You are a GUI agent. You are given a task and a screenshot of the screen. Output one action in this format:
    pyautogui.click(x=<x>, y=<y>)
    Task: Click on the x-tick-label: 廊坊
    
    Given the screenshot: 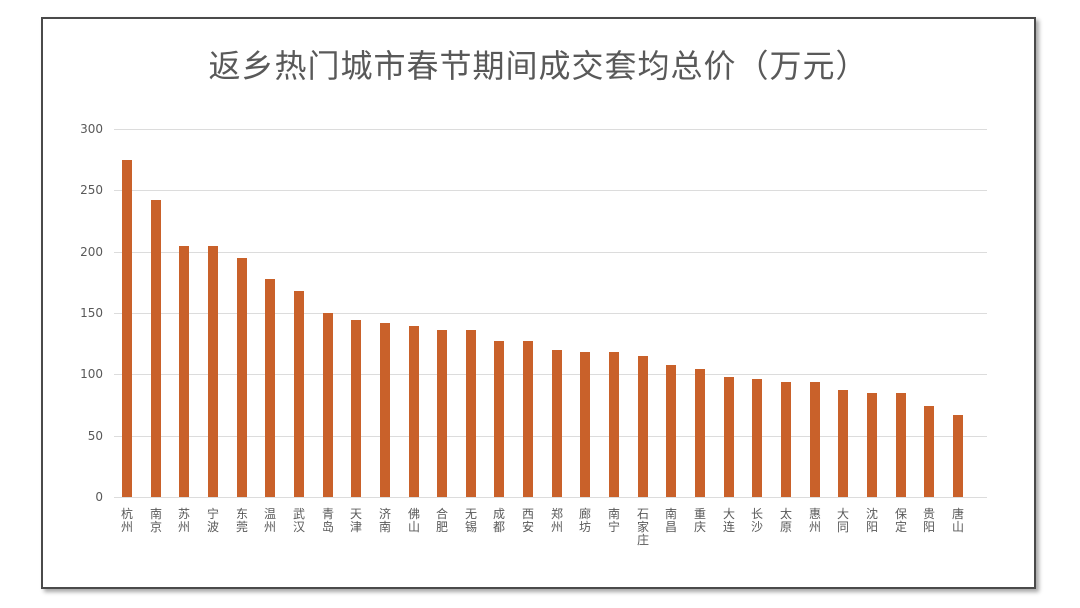 What is the action you would take?
    pyautogui.click(x=584, y=520)
    